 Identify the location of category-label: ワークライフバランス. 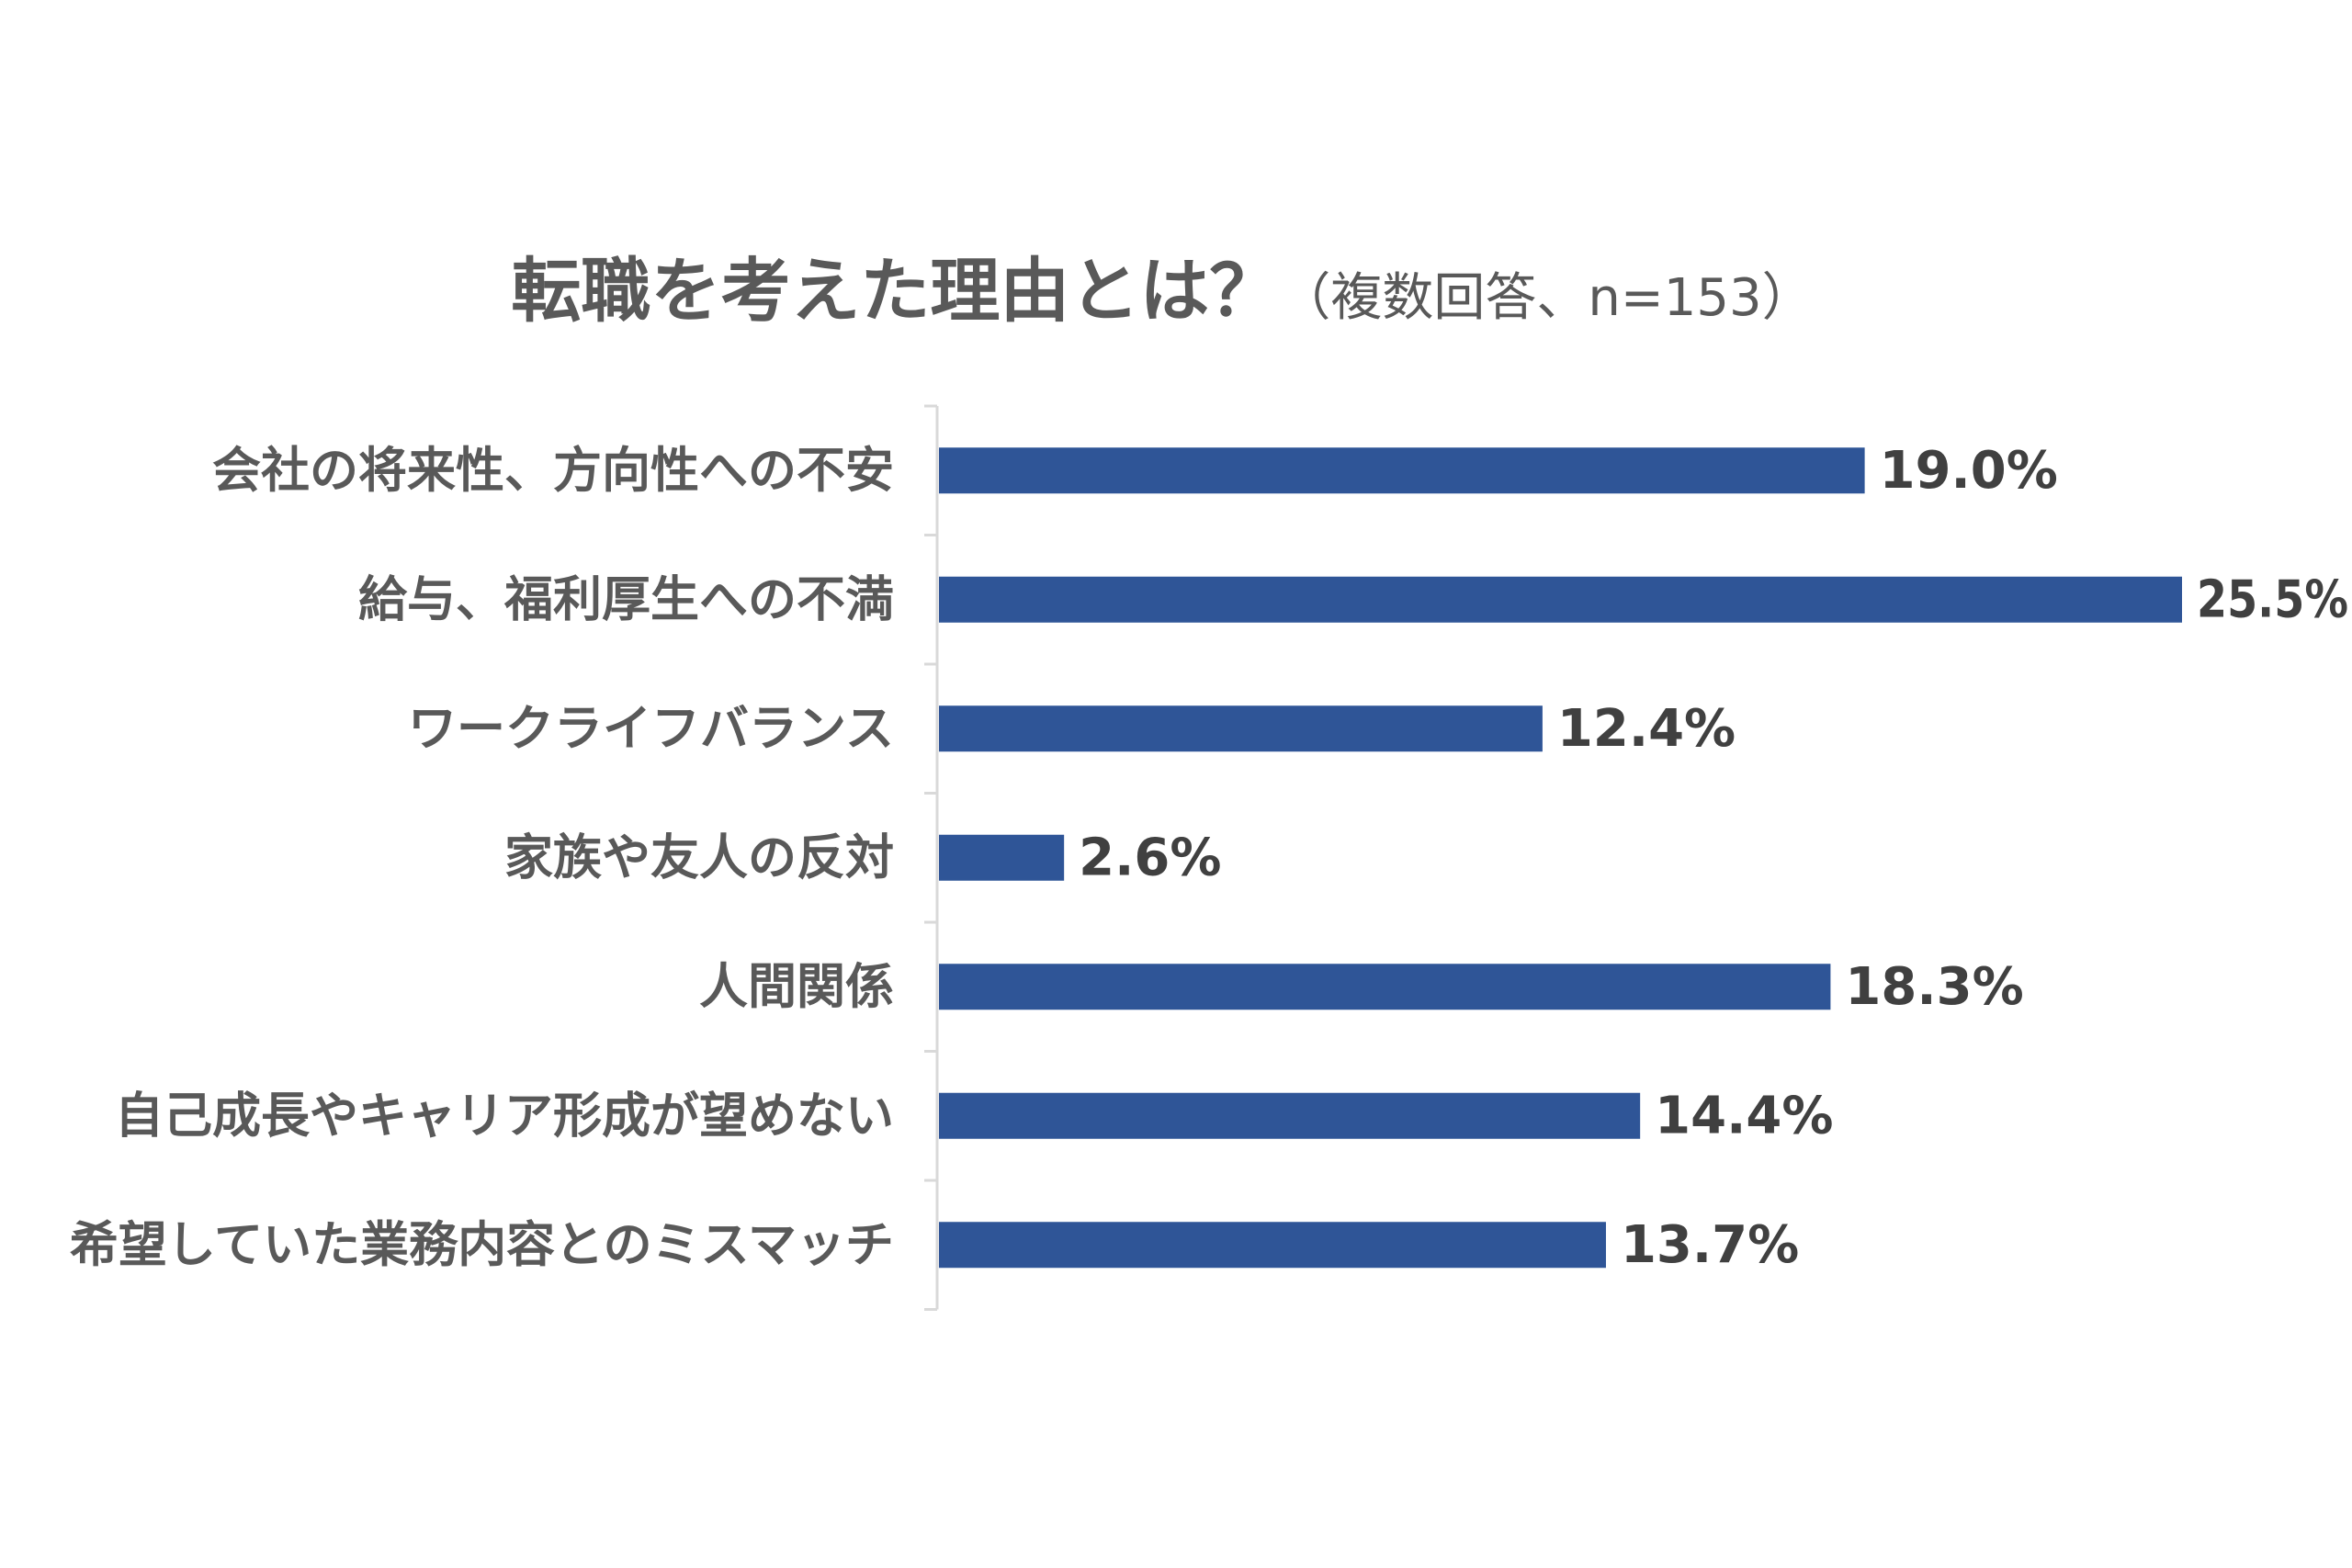
(651, 729).